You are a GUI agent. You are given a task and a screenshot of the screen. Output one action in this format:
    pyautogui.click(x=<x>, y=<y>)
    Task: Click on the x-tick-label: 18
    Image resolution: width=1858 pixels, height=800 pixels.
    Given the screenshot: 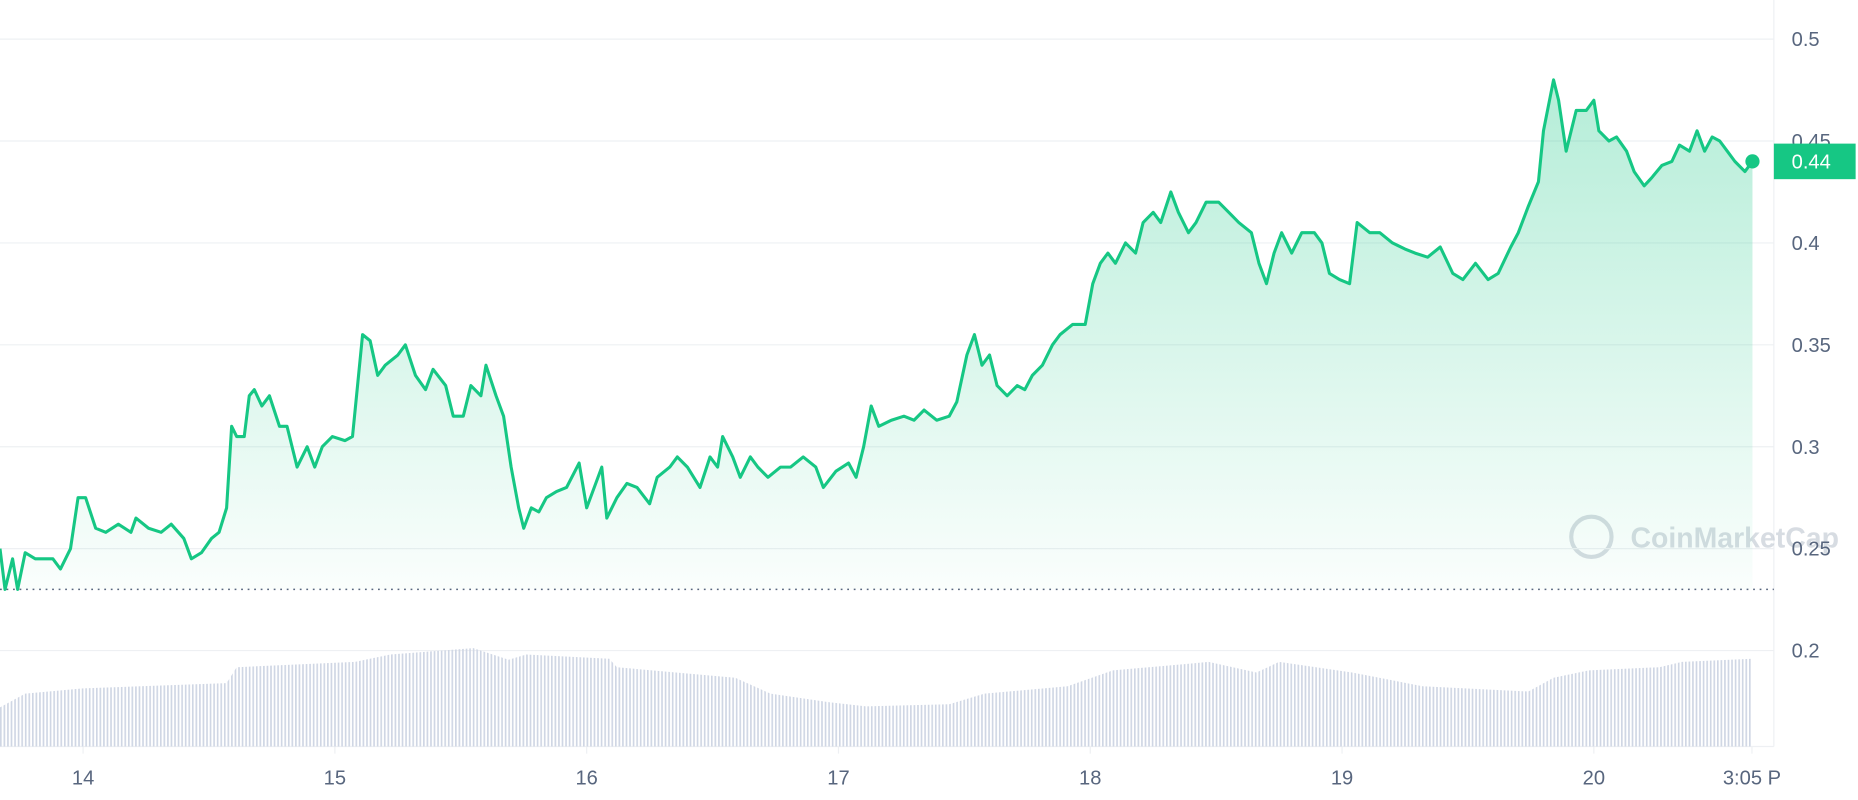 What is the action you would take?
    pyautogui.click(x=1090, y=778)
    